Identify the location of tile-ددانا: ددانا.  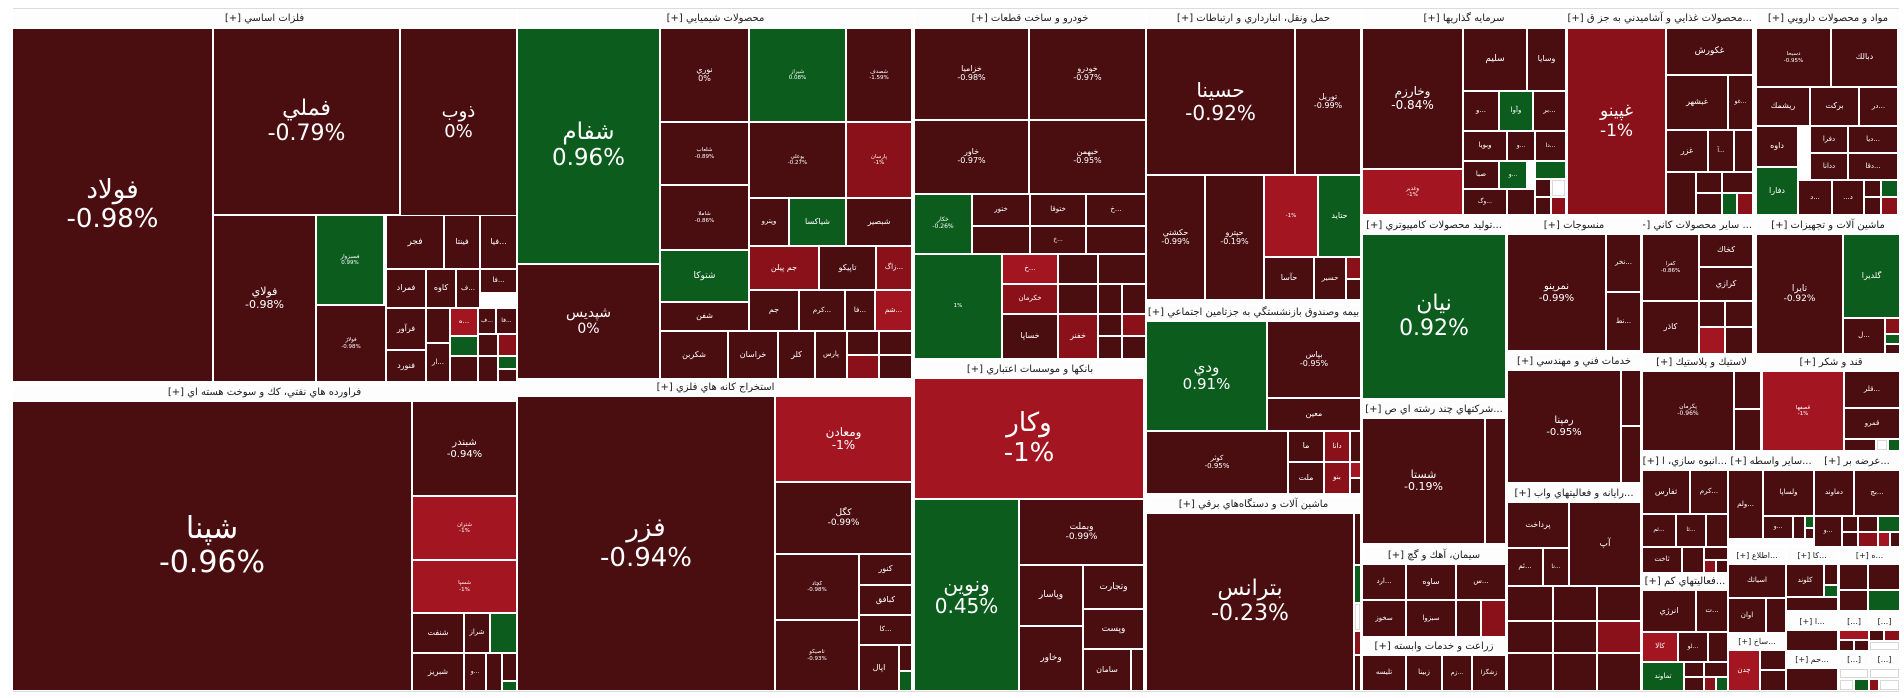
(1829, 166).